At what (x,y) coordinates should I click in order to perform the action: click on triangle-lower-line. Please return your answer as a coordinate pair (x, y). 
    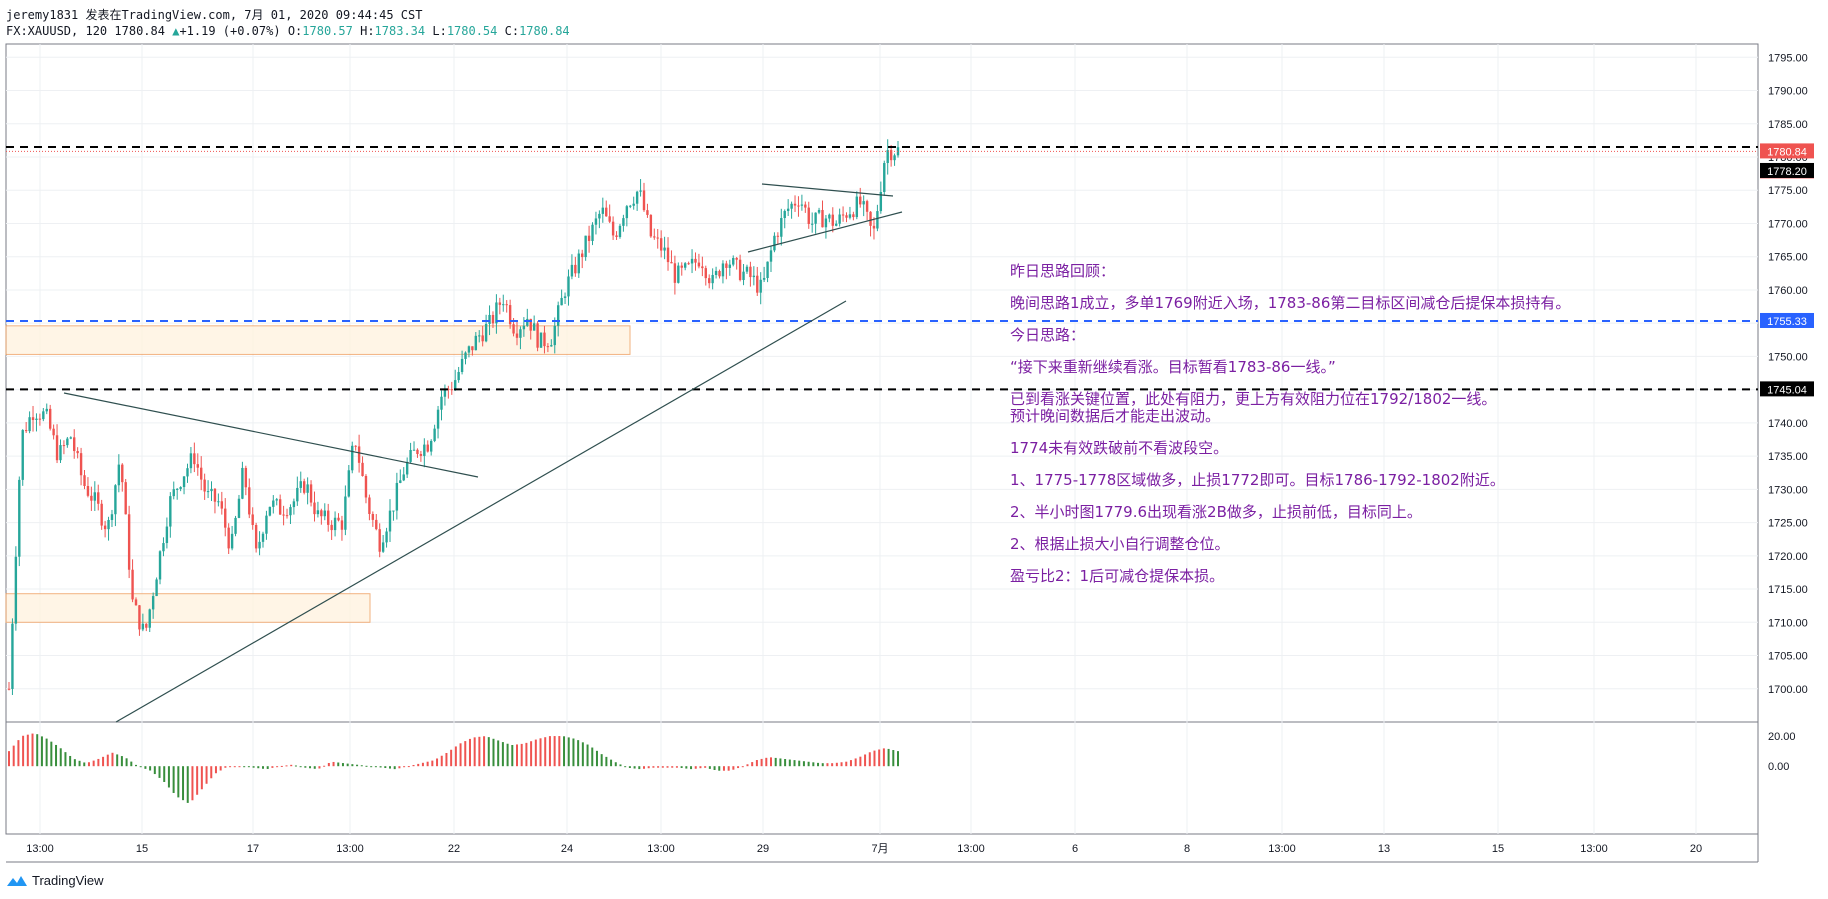
    Looking at the image, I should click on (825, 232).